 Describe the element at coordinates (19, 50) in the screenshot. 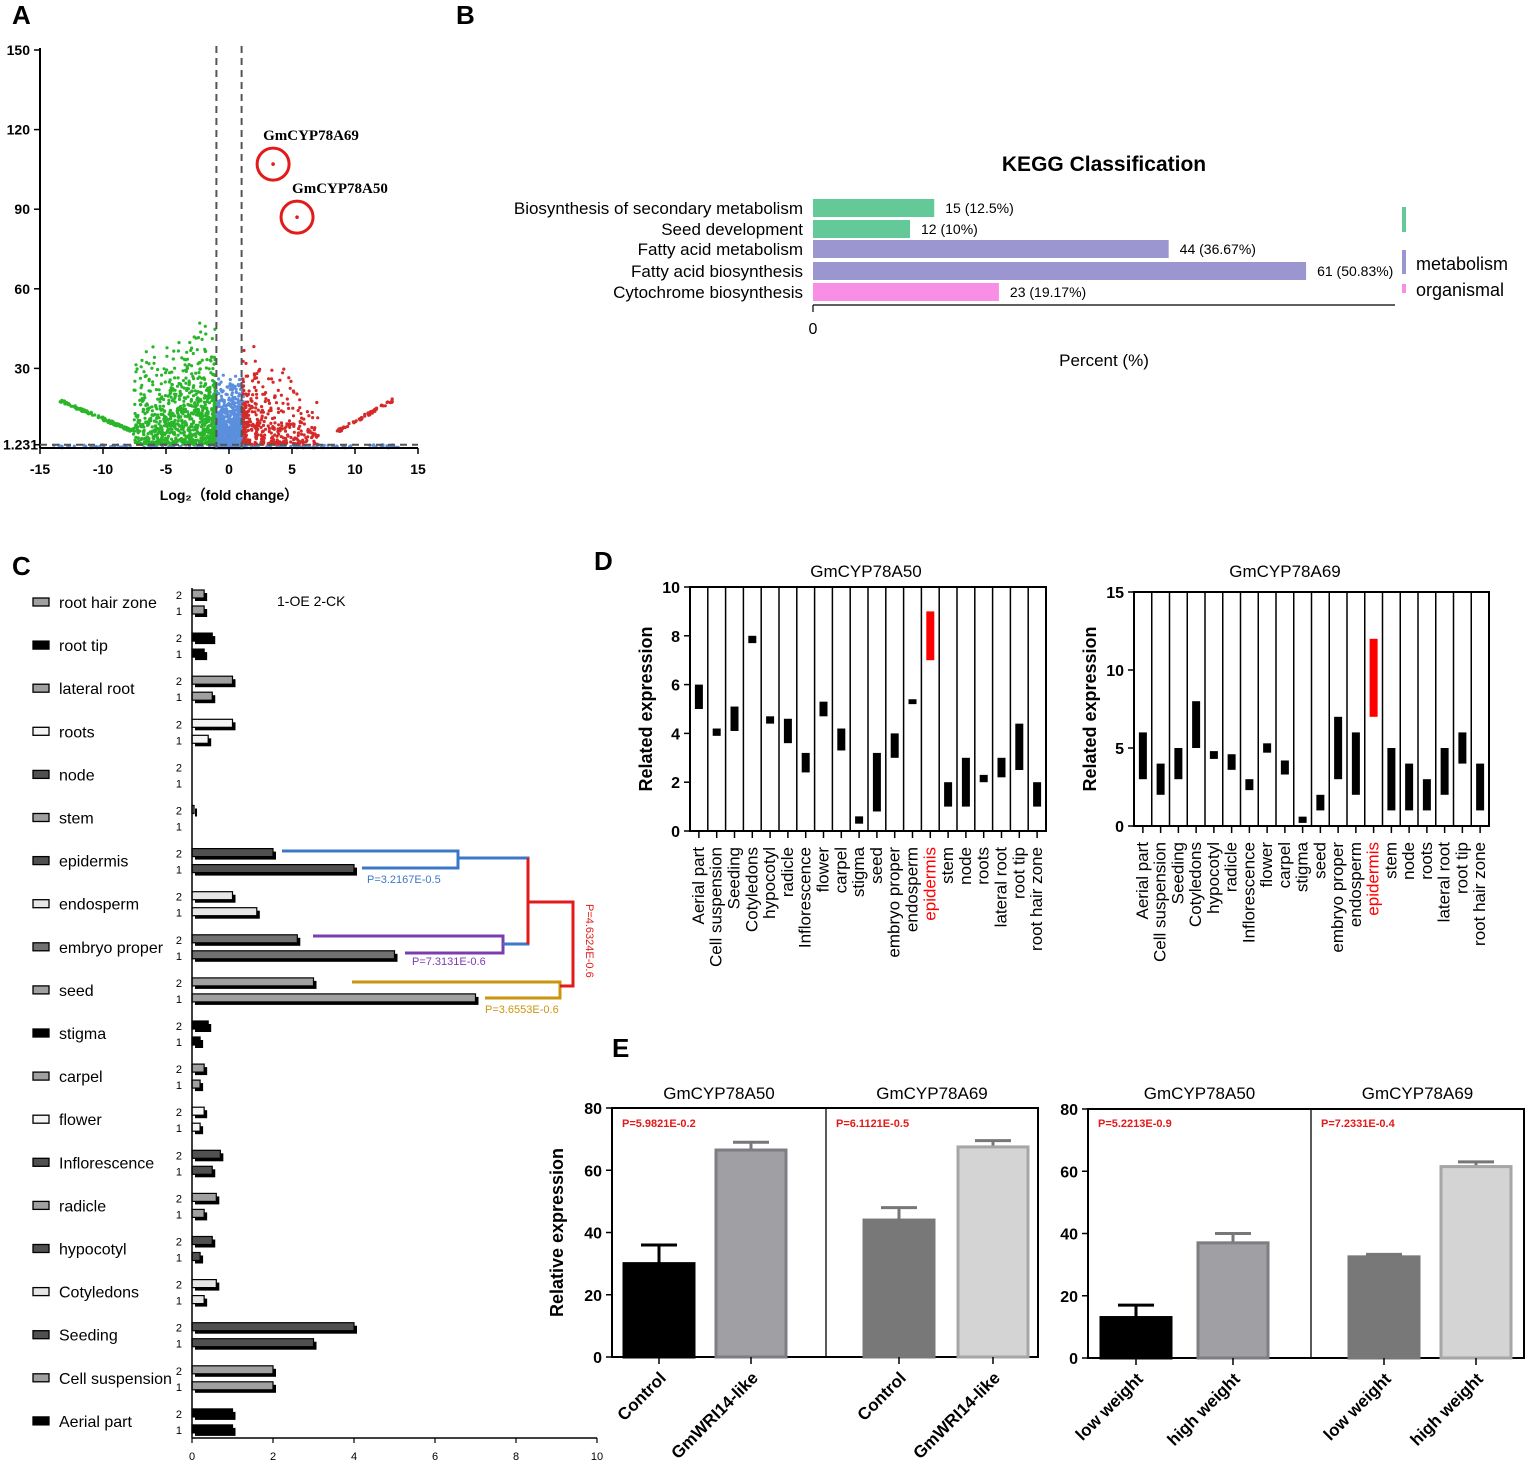

I see `y-tick-label: 150` at that location.